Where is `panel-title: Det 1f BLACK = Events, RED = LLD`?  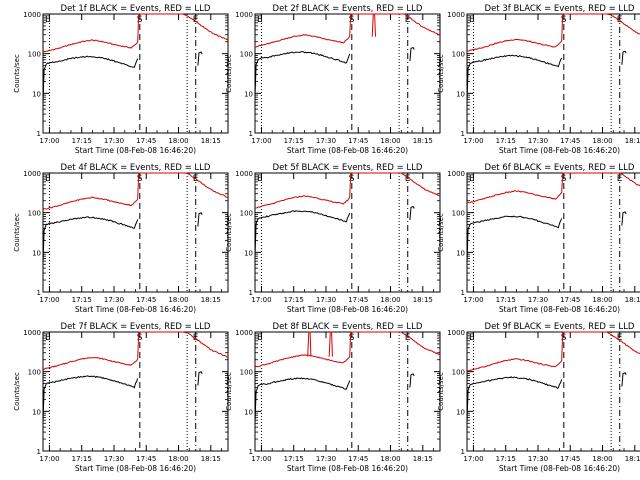
panel-title: Det 1f BLACK = Events, RED = LLD is located at coordinates (136, 9).